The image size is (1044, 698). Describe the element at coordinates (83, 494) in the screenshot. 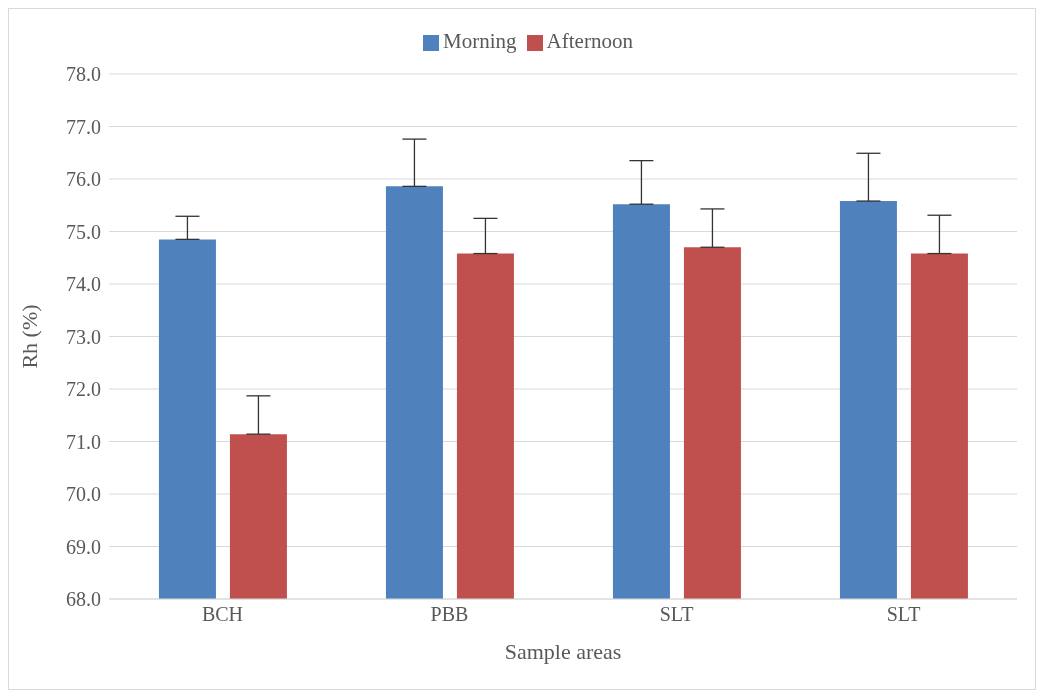

I see `y-tick-label: 70.0` at that location.